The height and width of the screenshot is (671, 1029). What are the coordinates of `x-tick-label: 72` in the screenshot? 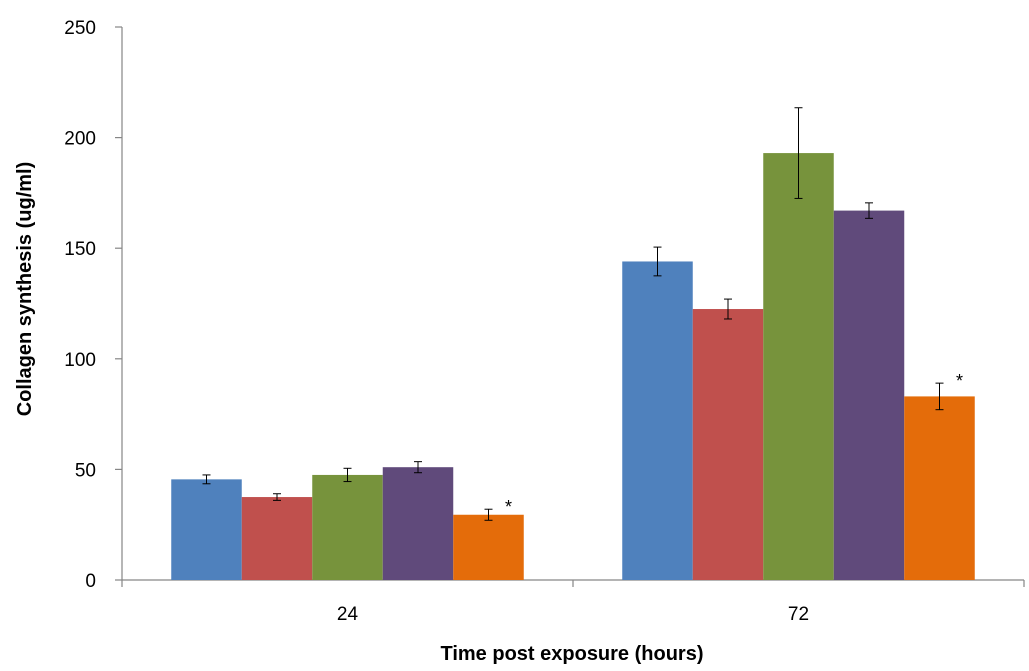 It's located at (798, 614).